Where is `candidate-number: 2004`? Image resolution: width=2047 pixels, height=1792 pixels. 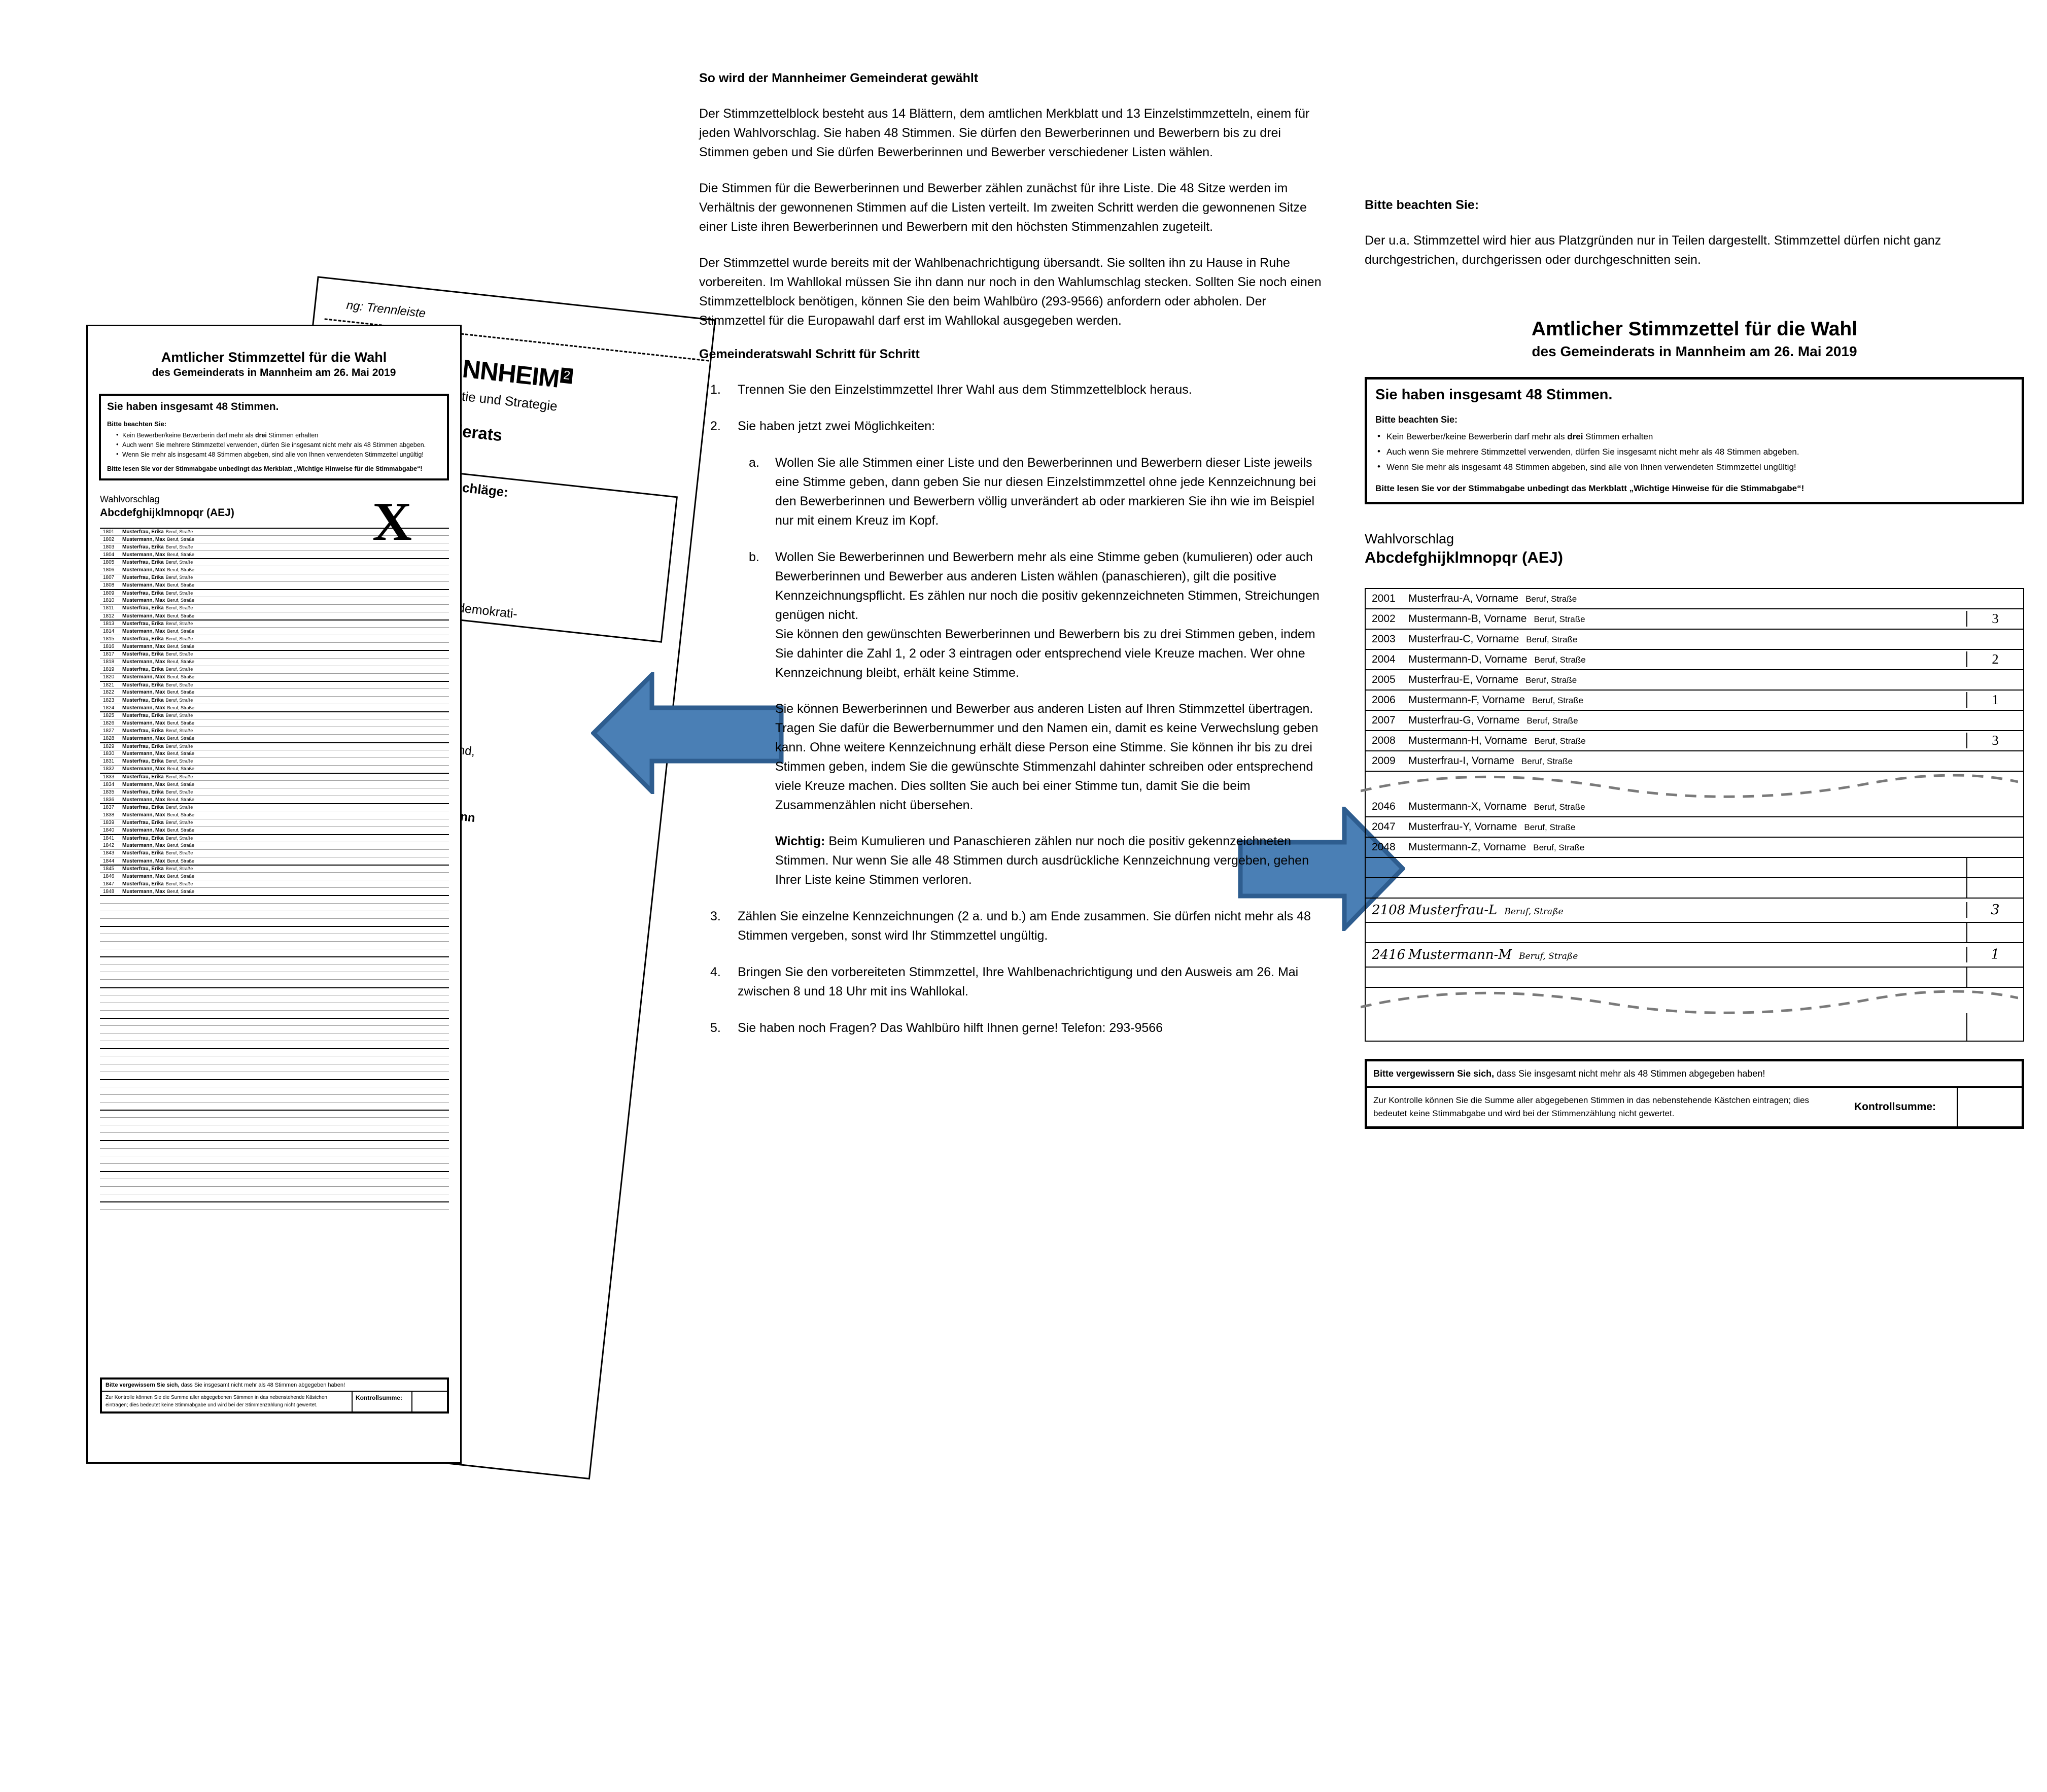
candidate-number: 2004 is located at coordinates (1384, 659).